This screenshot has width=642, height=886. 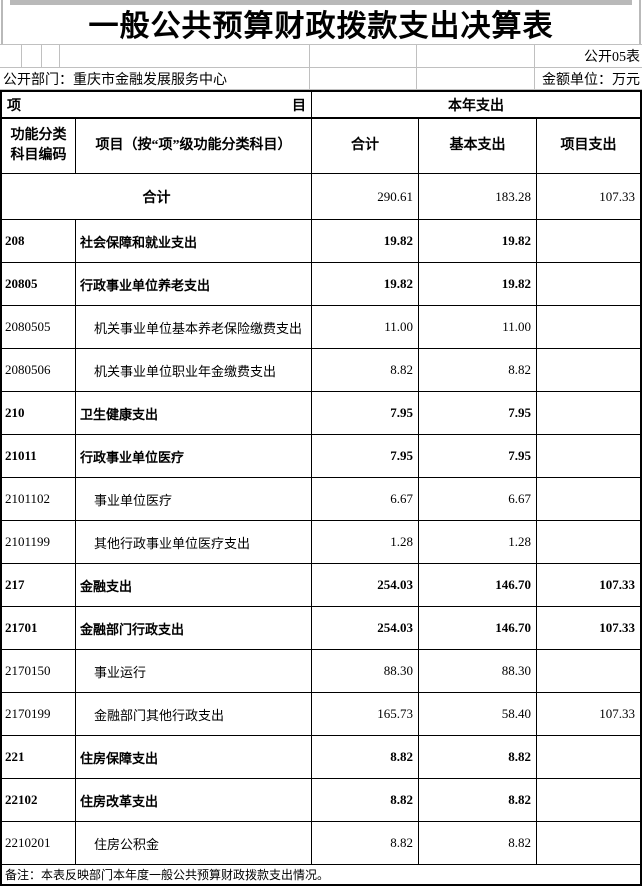 What do you see at coordinates (157, 196) in the screenshot?
I see `row-label-cell: 合计` at bounding box center [157, 196].